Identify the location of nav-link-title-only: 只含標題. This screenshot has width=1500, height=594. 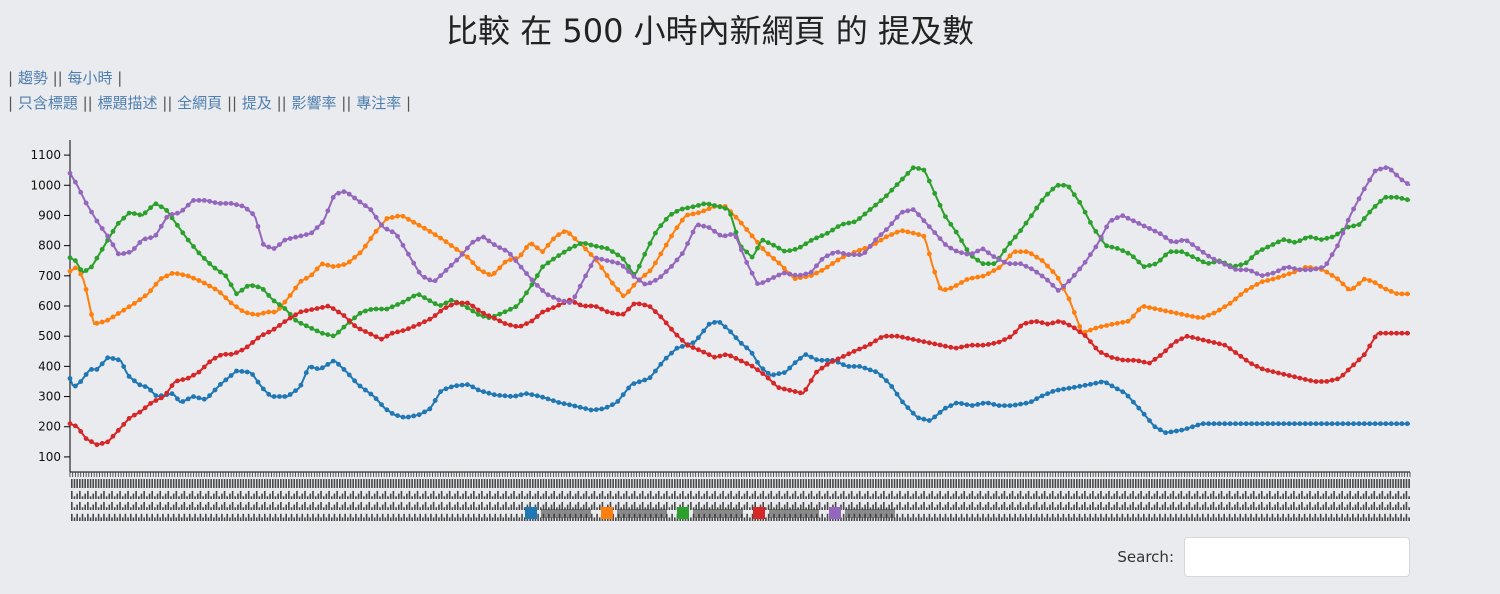
(47, 103).